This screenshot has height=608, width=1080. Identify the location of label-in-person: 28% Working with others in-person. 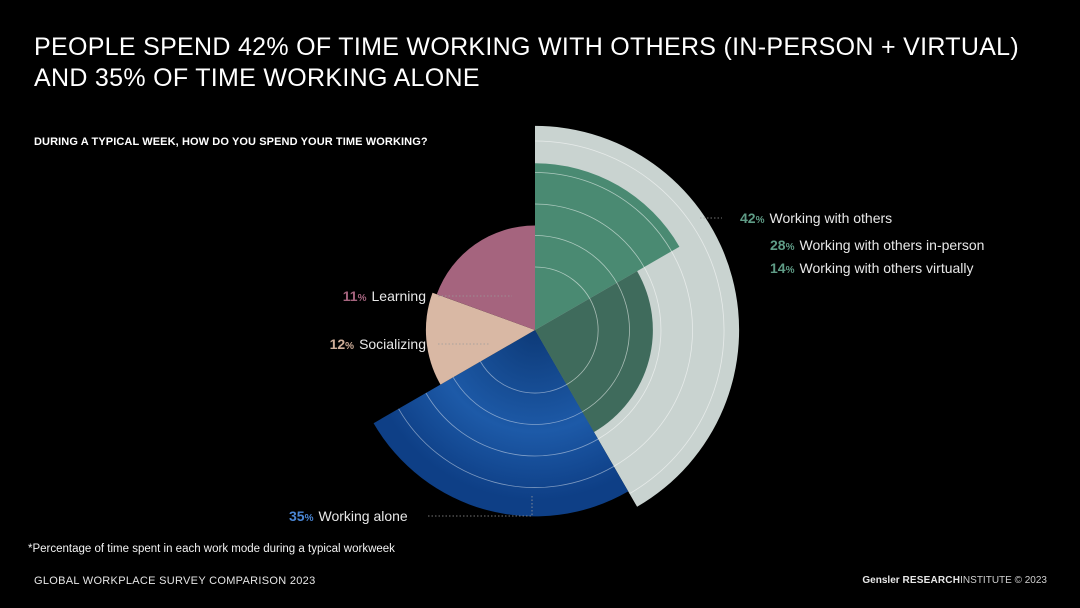
(877, 245).